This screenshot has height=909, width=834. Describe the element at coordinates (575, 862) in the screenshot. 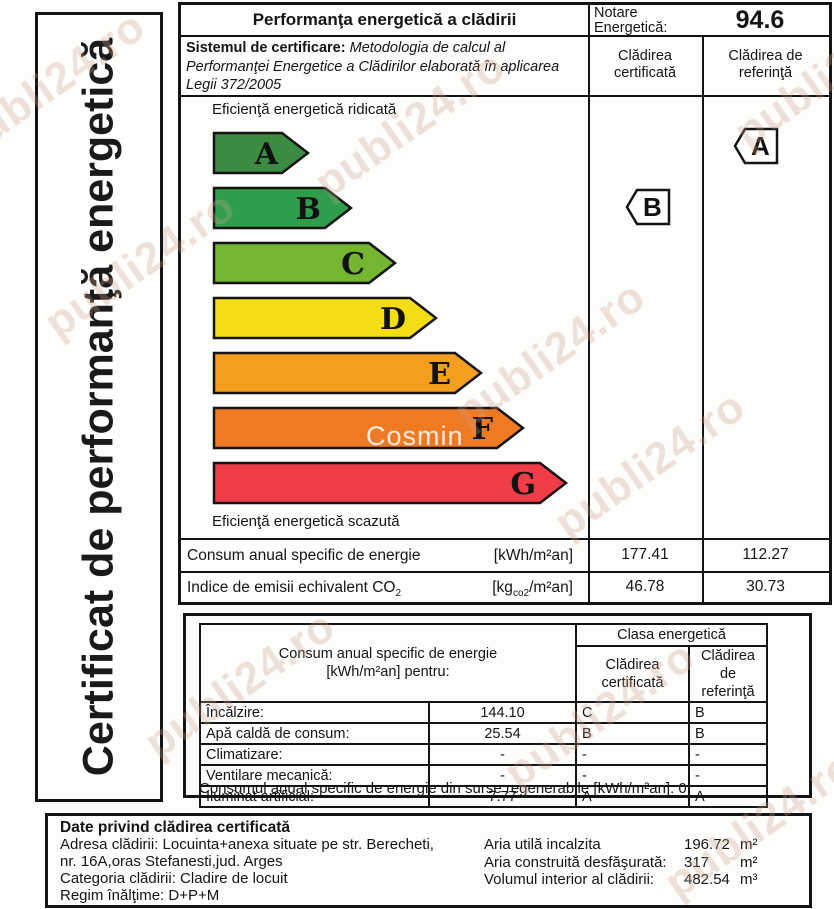

I see `metric-label: Aria construită desfăşurată:` at that location.